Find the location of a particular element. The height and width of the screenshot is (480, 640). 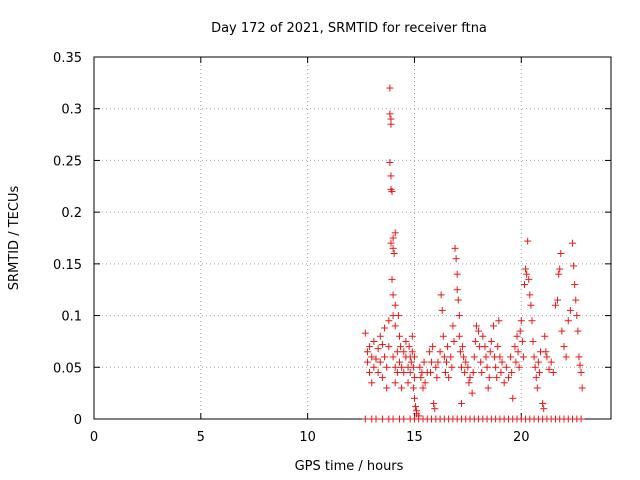

x-tick-label: 20 is located at coordinates (521, 437).